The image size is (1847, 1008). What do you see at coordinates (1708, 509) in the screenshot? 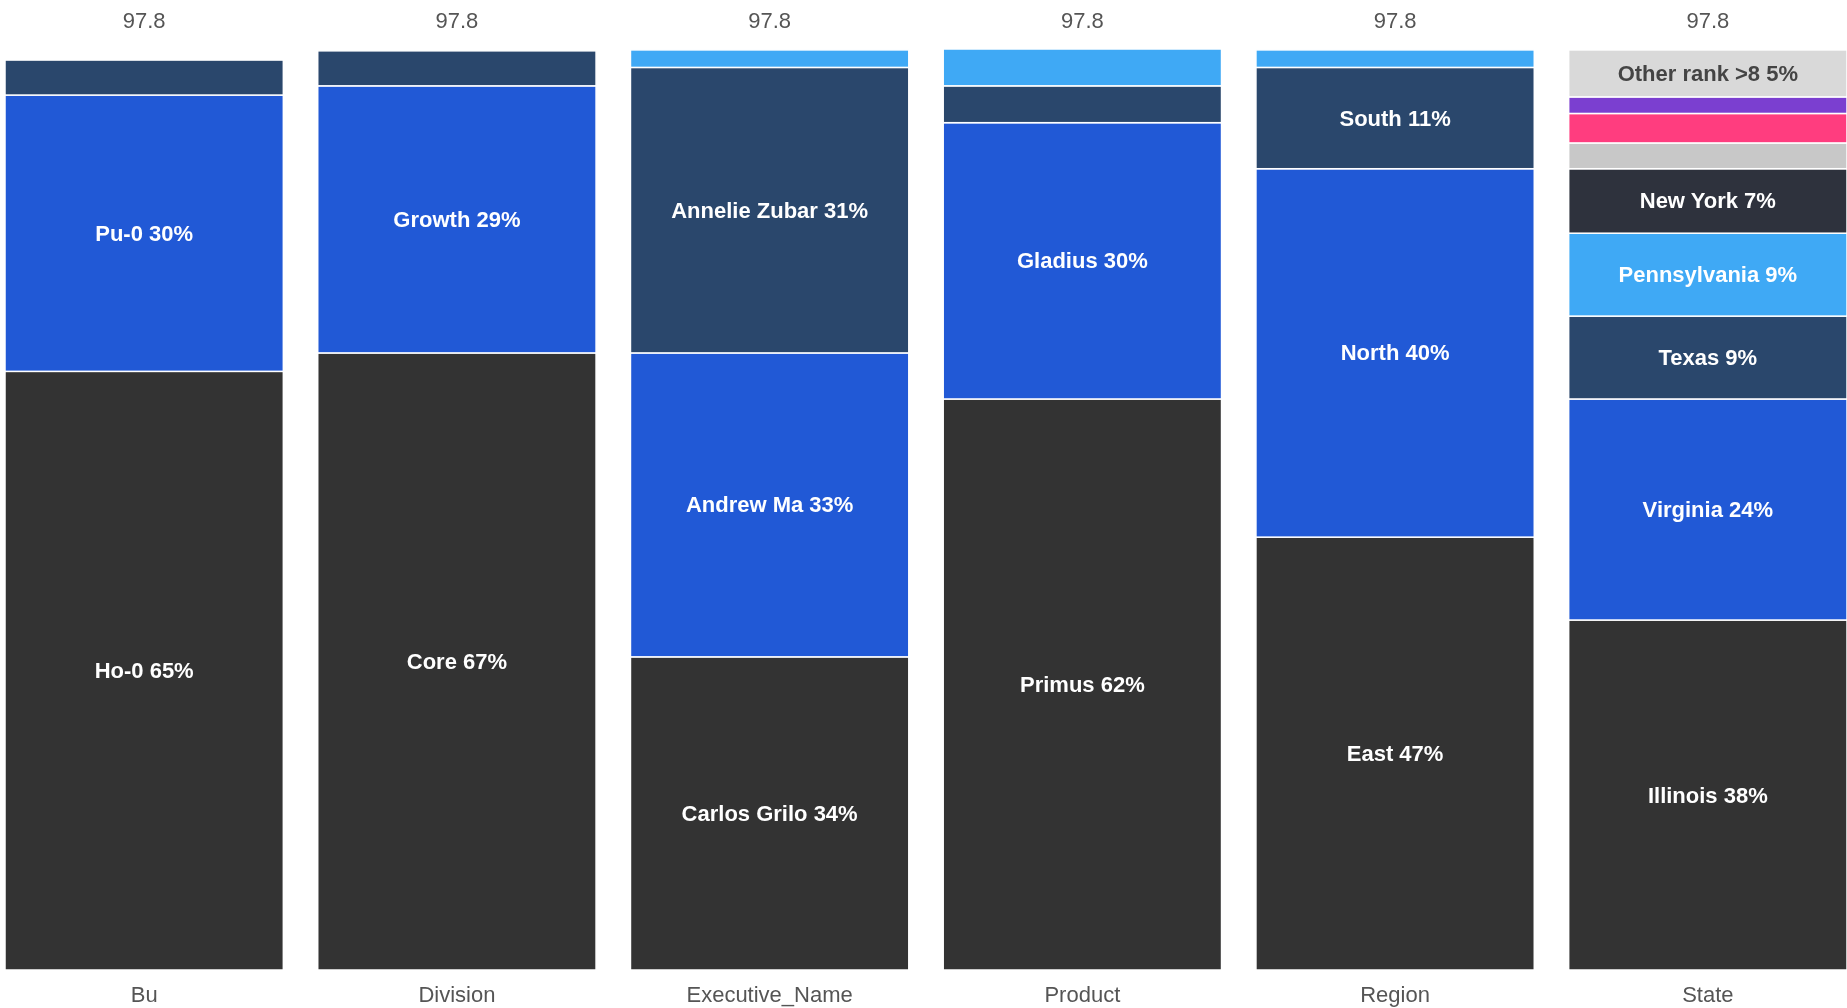
I see `data-label: Virginia 24%` at bounding box center [1708, 509].